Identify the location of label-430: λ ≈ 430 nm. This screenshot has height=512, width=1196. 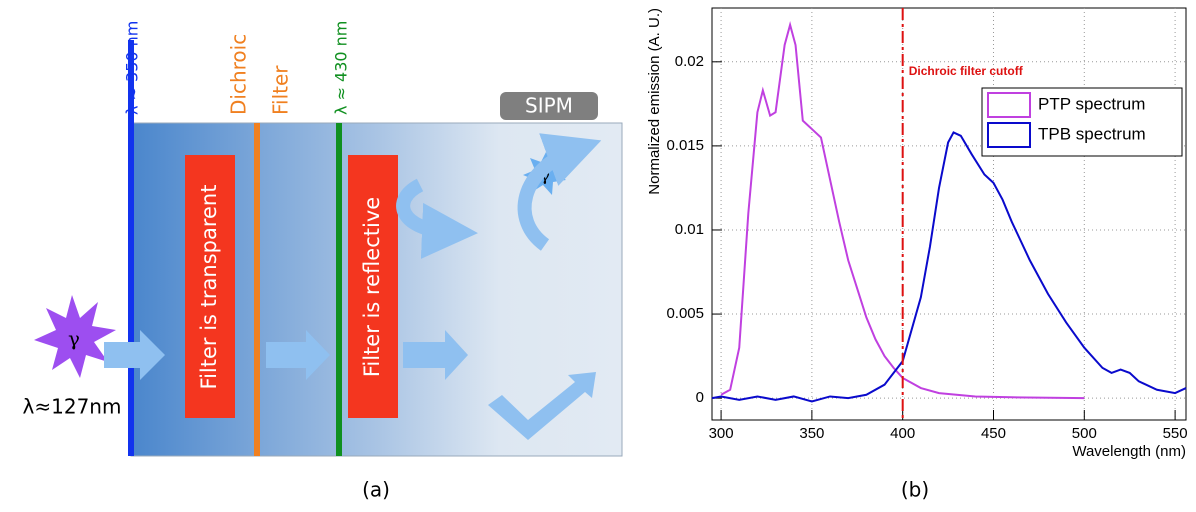
(341, 68).